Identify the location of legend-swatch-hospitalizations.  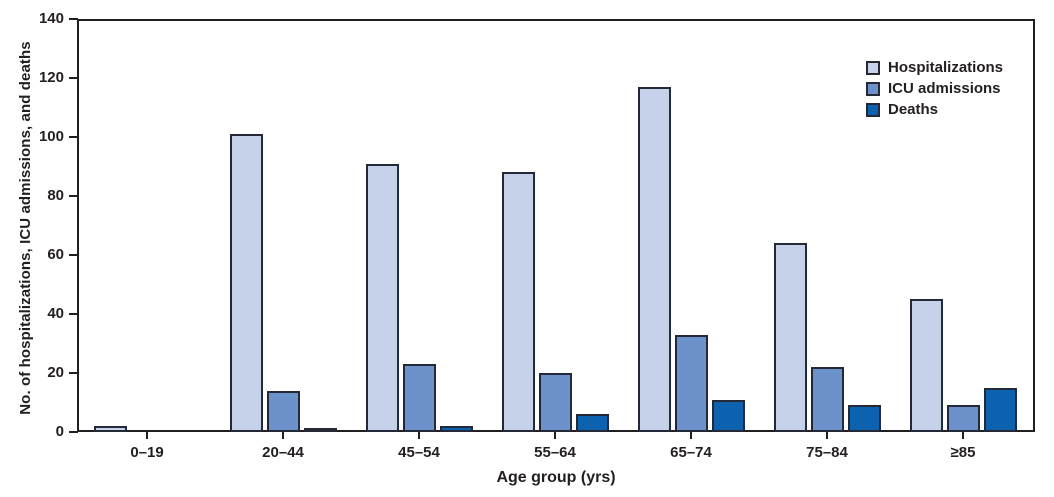
(873, 67).